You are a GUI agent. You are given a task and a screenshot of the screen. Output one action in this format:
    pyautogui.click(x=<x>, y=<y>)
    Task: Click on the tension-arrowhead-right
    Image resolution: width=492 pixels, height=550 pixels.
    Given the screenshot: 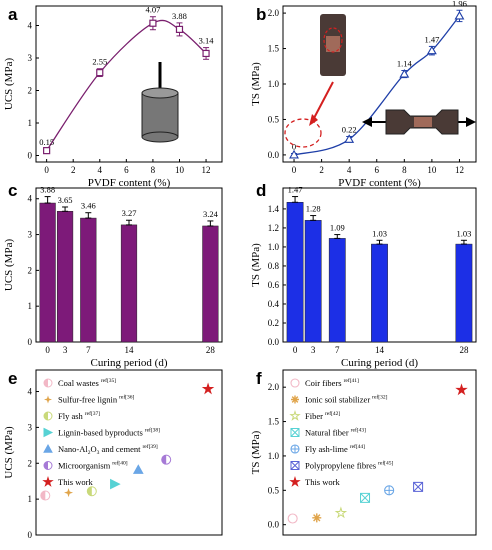 What is the action you would take?
    pyautogui.click(x=471, y=122)
    